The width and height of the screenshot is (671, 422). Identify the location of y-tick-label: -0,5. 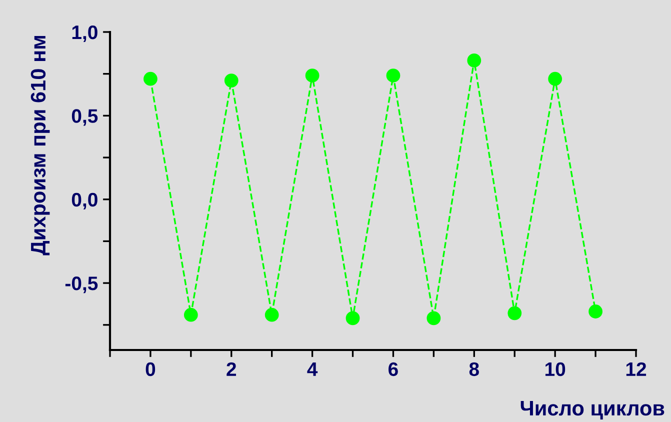
(81, 285).